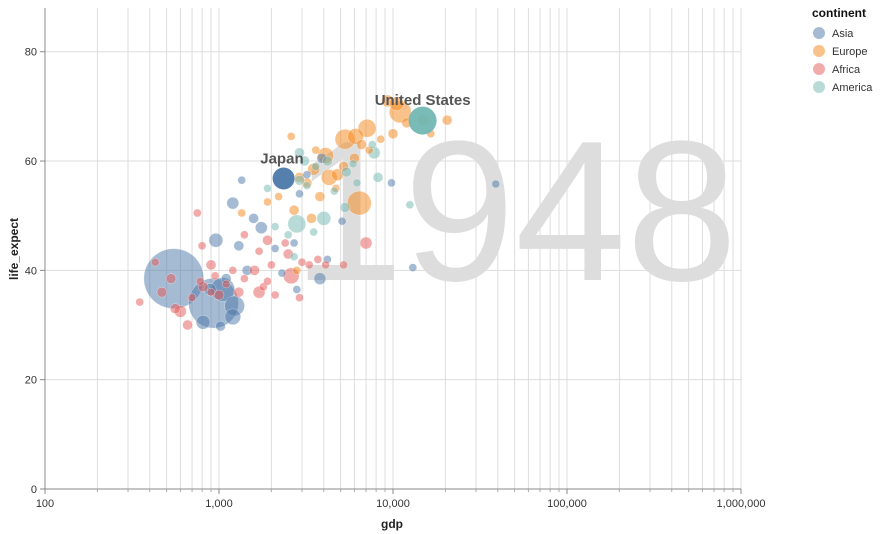  What do you see at coordinates (365, 129) in the screenshot?
I see `annotations: United States Japan` at bounding box center [365, 129].